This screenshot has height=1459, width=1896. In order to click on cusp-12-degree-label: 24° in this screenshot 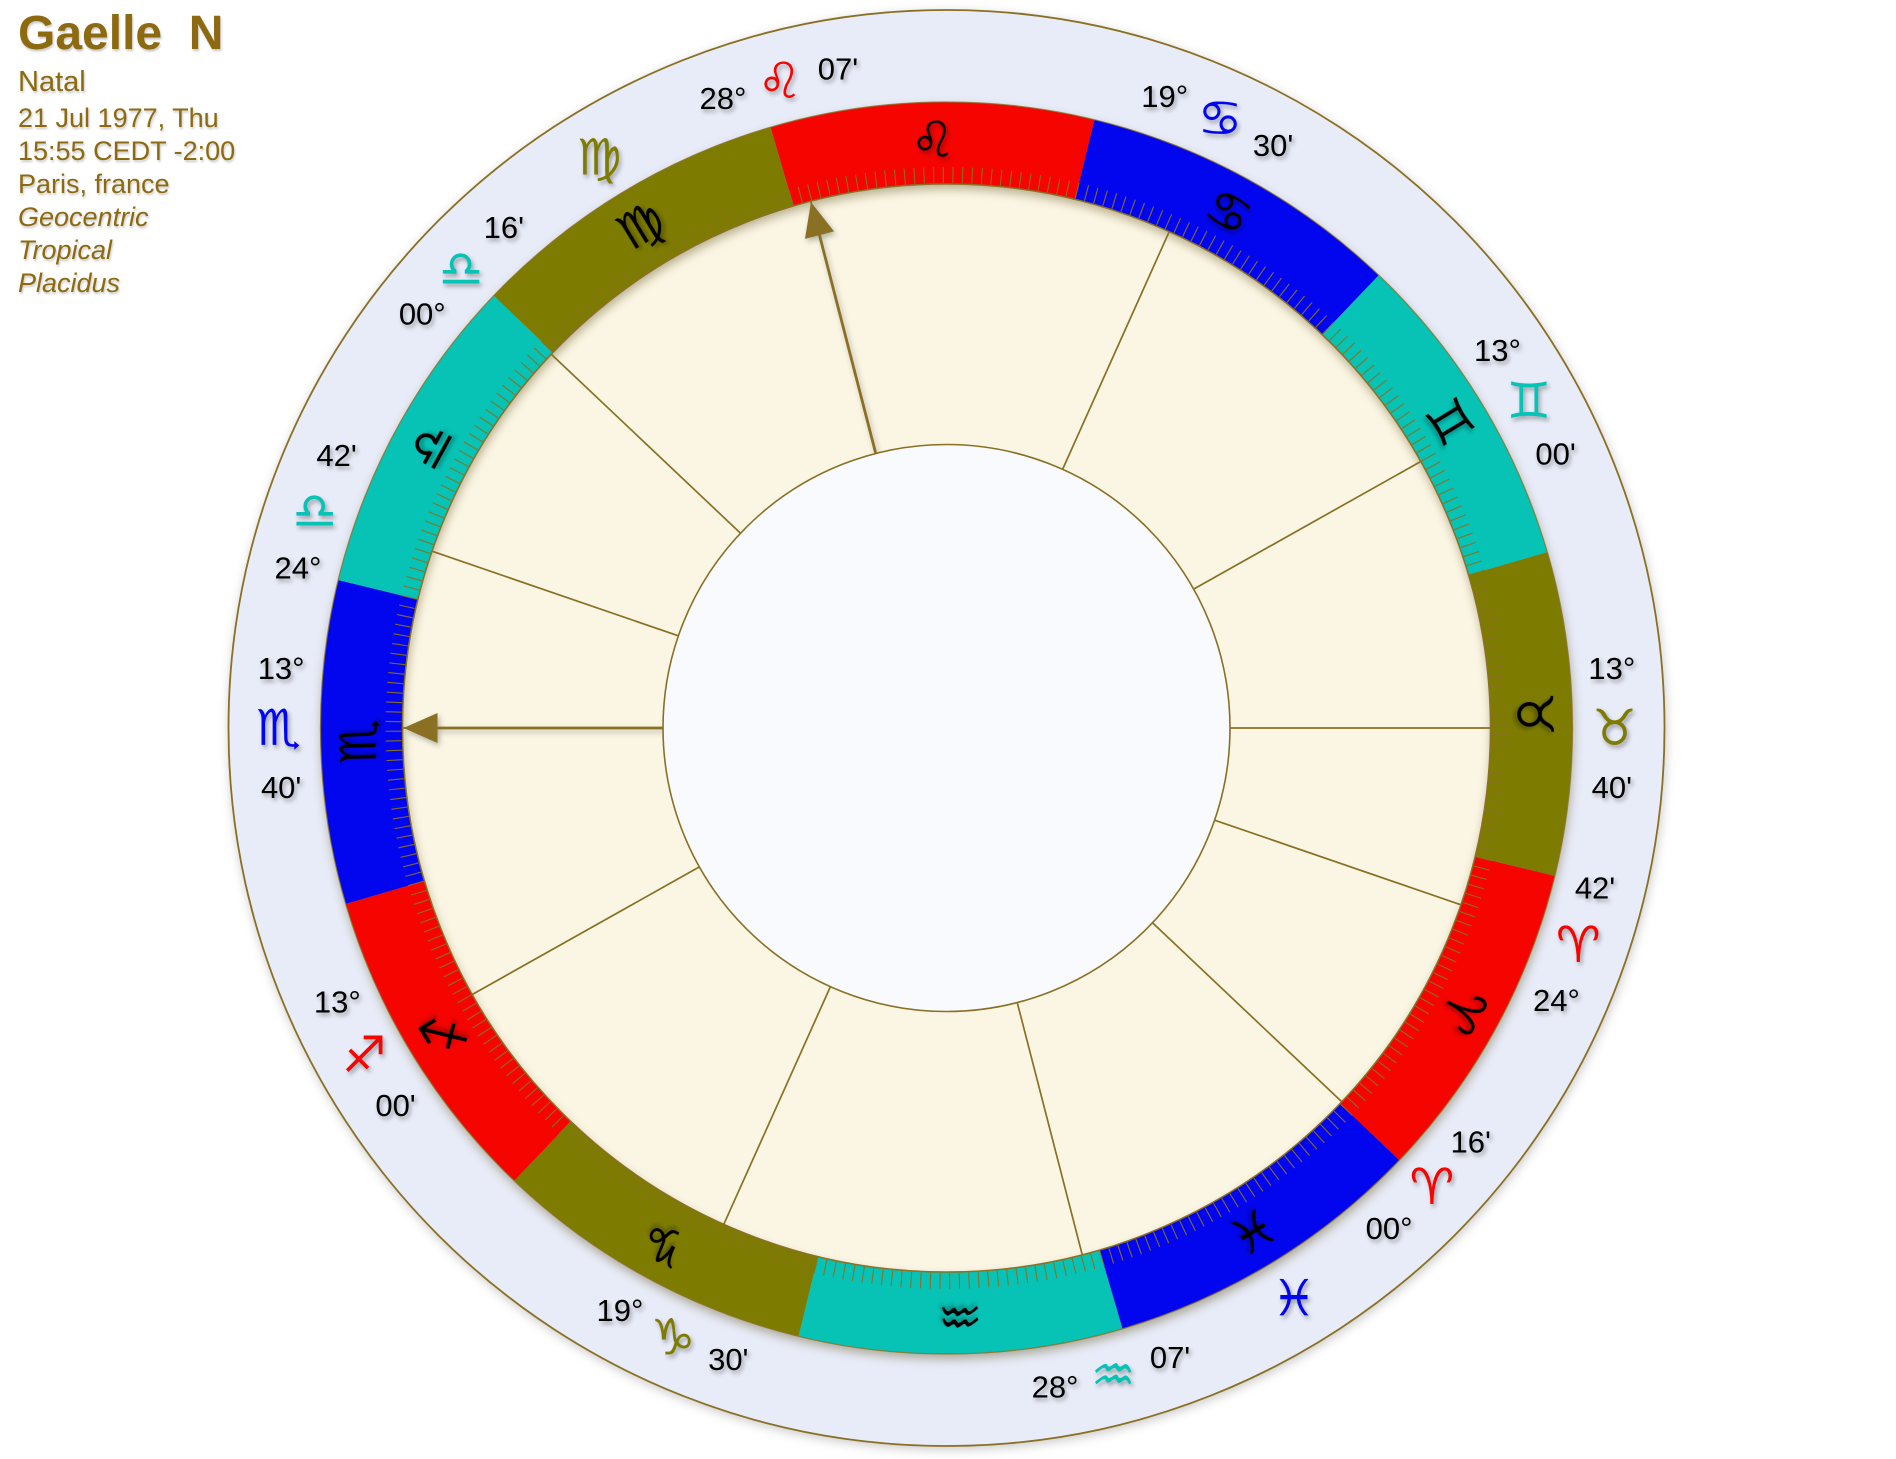, I will do `click(298, 567)`.